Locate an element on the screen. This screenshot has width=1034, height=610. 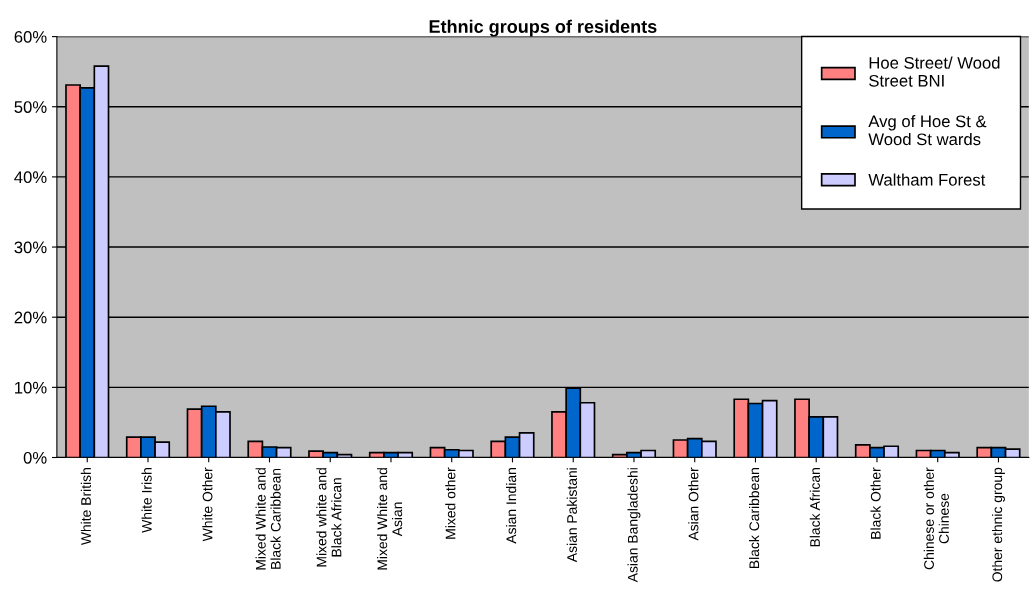
x-tick-label: Mixed White and Black Caribbean is located at coordinates (268, 519).